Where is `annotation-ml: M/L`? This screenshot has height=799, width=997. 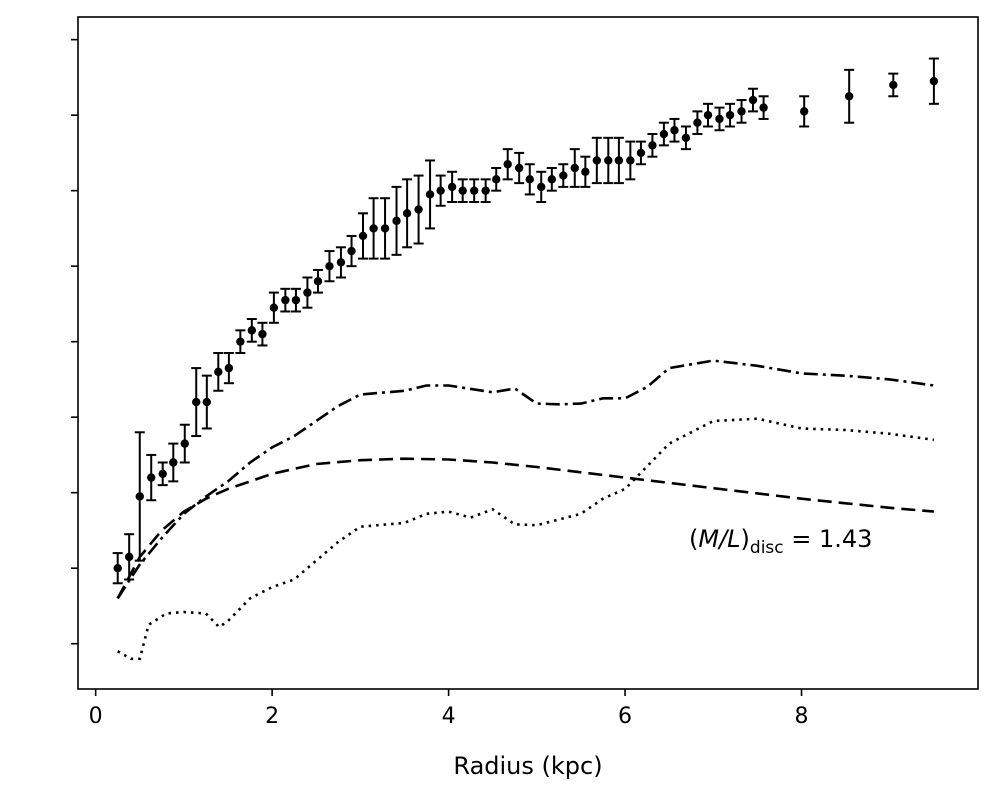 annotation-ml: M/L is located at coordinates (719, 539).